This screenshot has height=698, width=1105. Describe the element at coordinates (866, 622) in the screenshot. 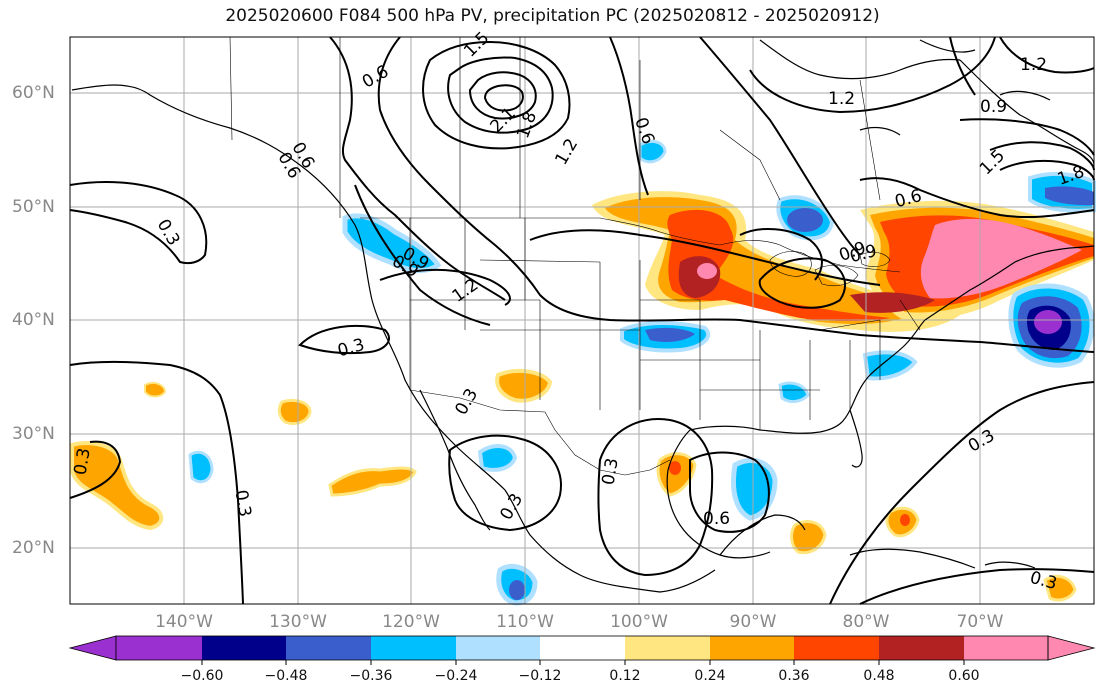

I see `lon-label: 80°W` at that location.